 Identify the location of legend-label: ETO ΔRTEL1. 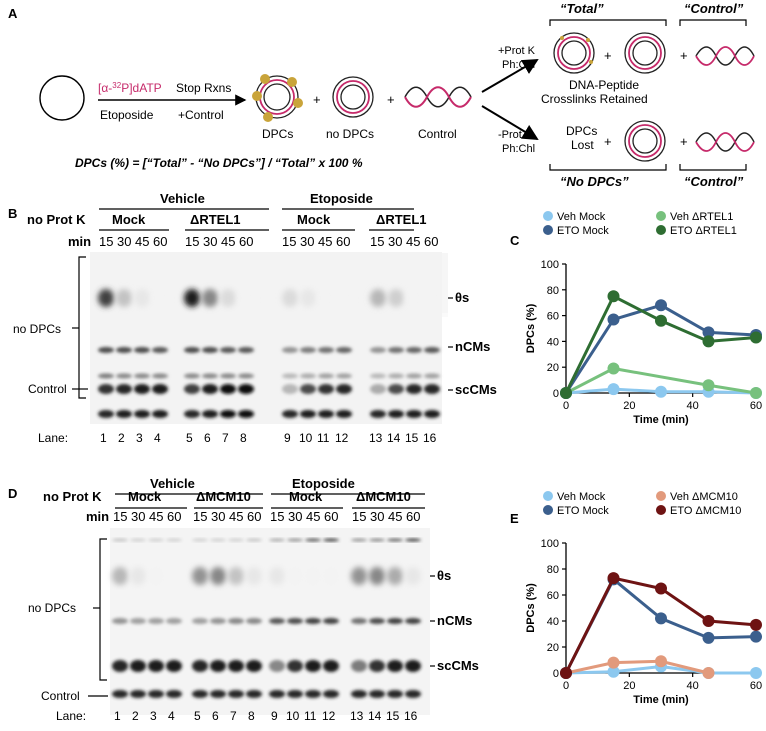
(703, 231).